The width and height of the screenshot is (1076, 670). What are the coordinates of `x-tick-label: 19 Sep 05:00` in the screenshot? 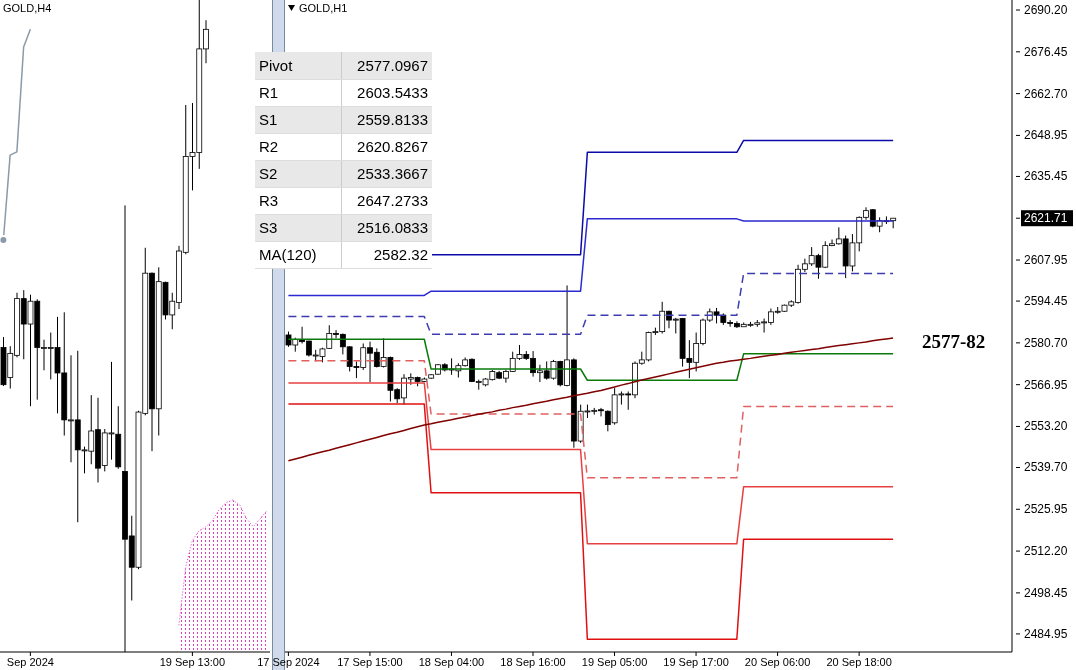 It's located at (614, 662).